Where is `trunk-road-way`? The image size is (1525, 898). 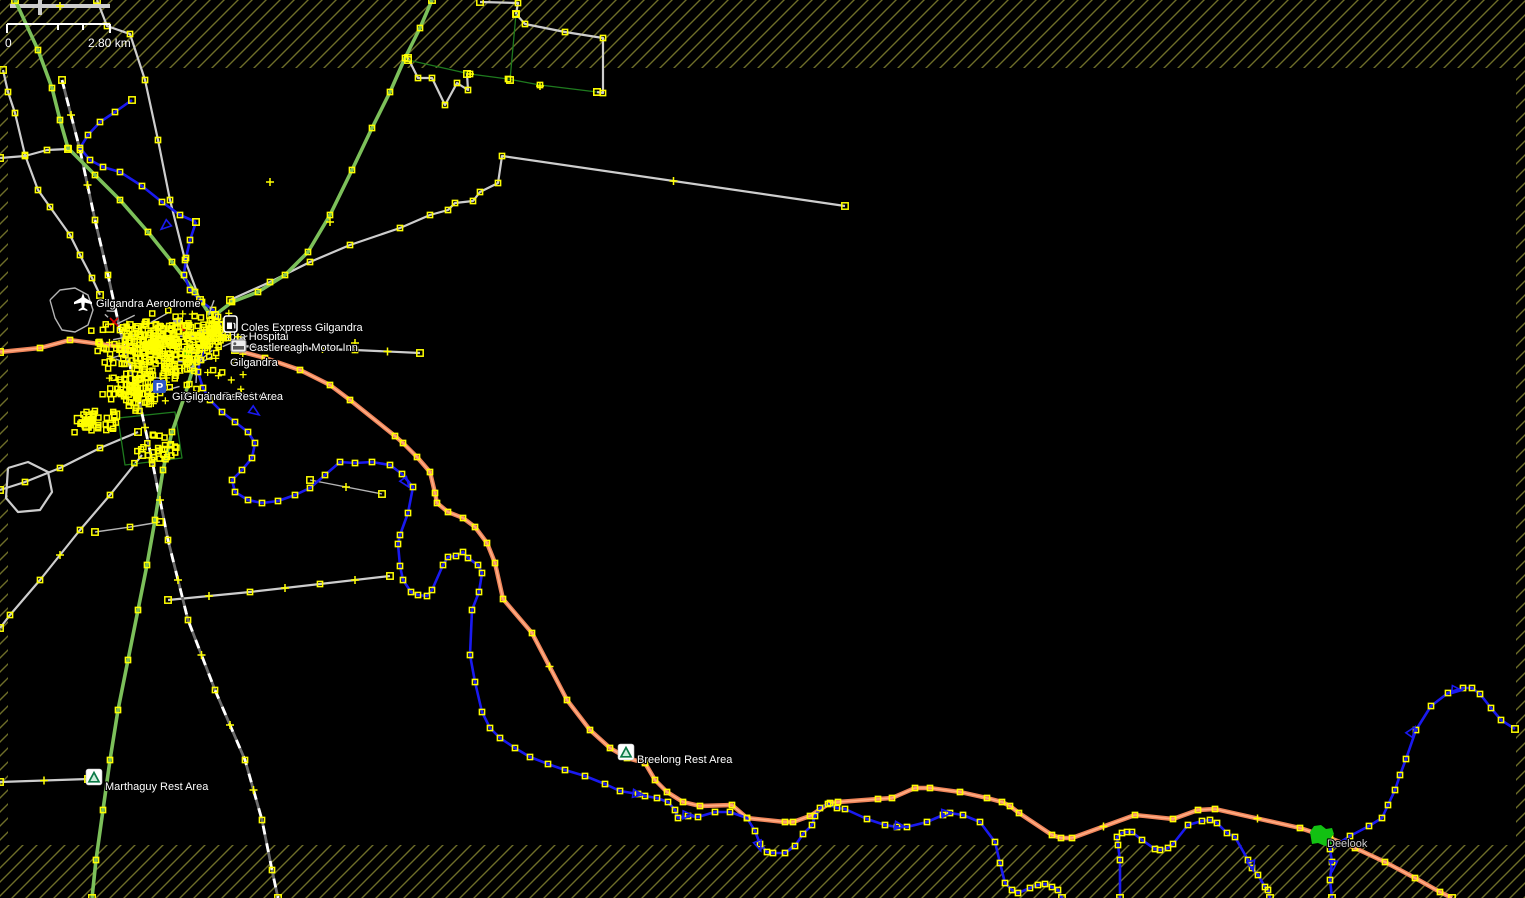 trunk-road-way is located at coordinates (146, 621).